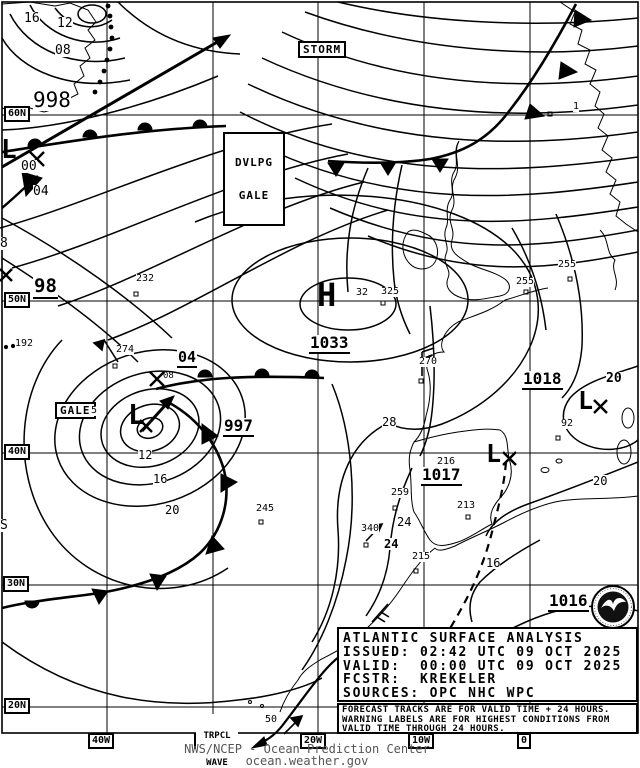 The height and width of the screenshot is (768, 640). I want to click on station-value: 213, so click(466, 505).